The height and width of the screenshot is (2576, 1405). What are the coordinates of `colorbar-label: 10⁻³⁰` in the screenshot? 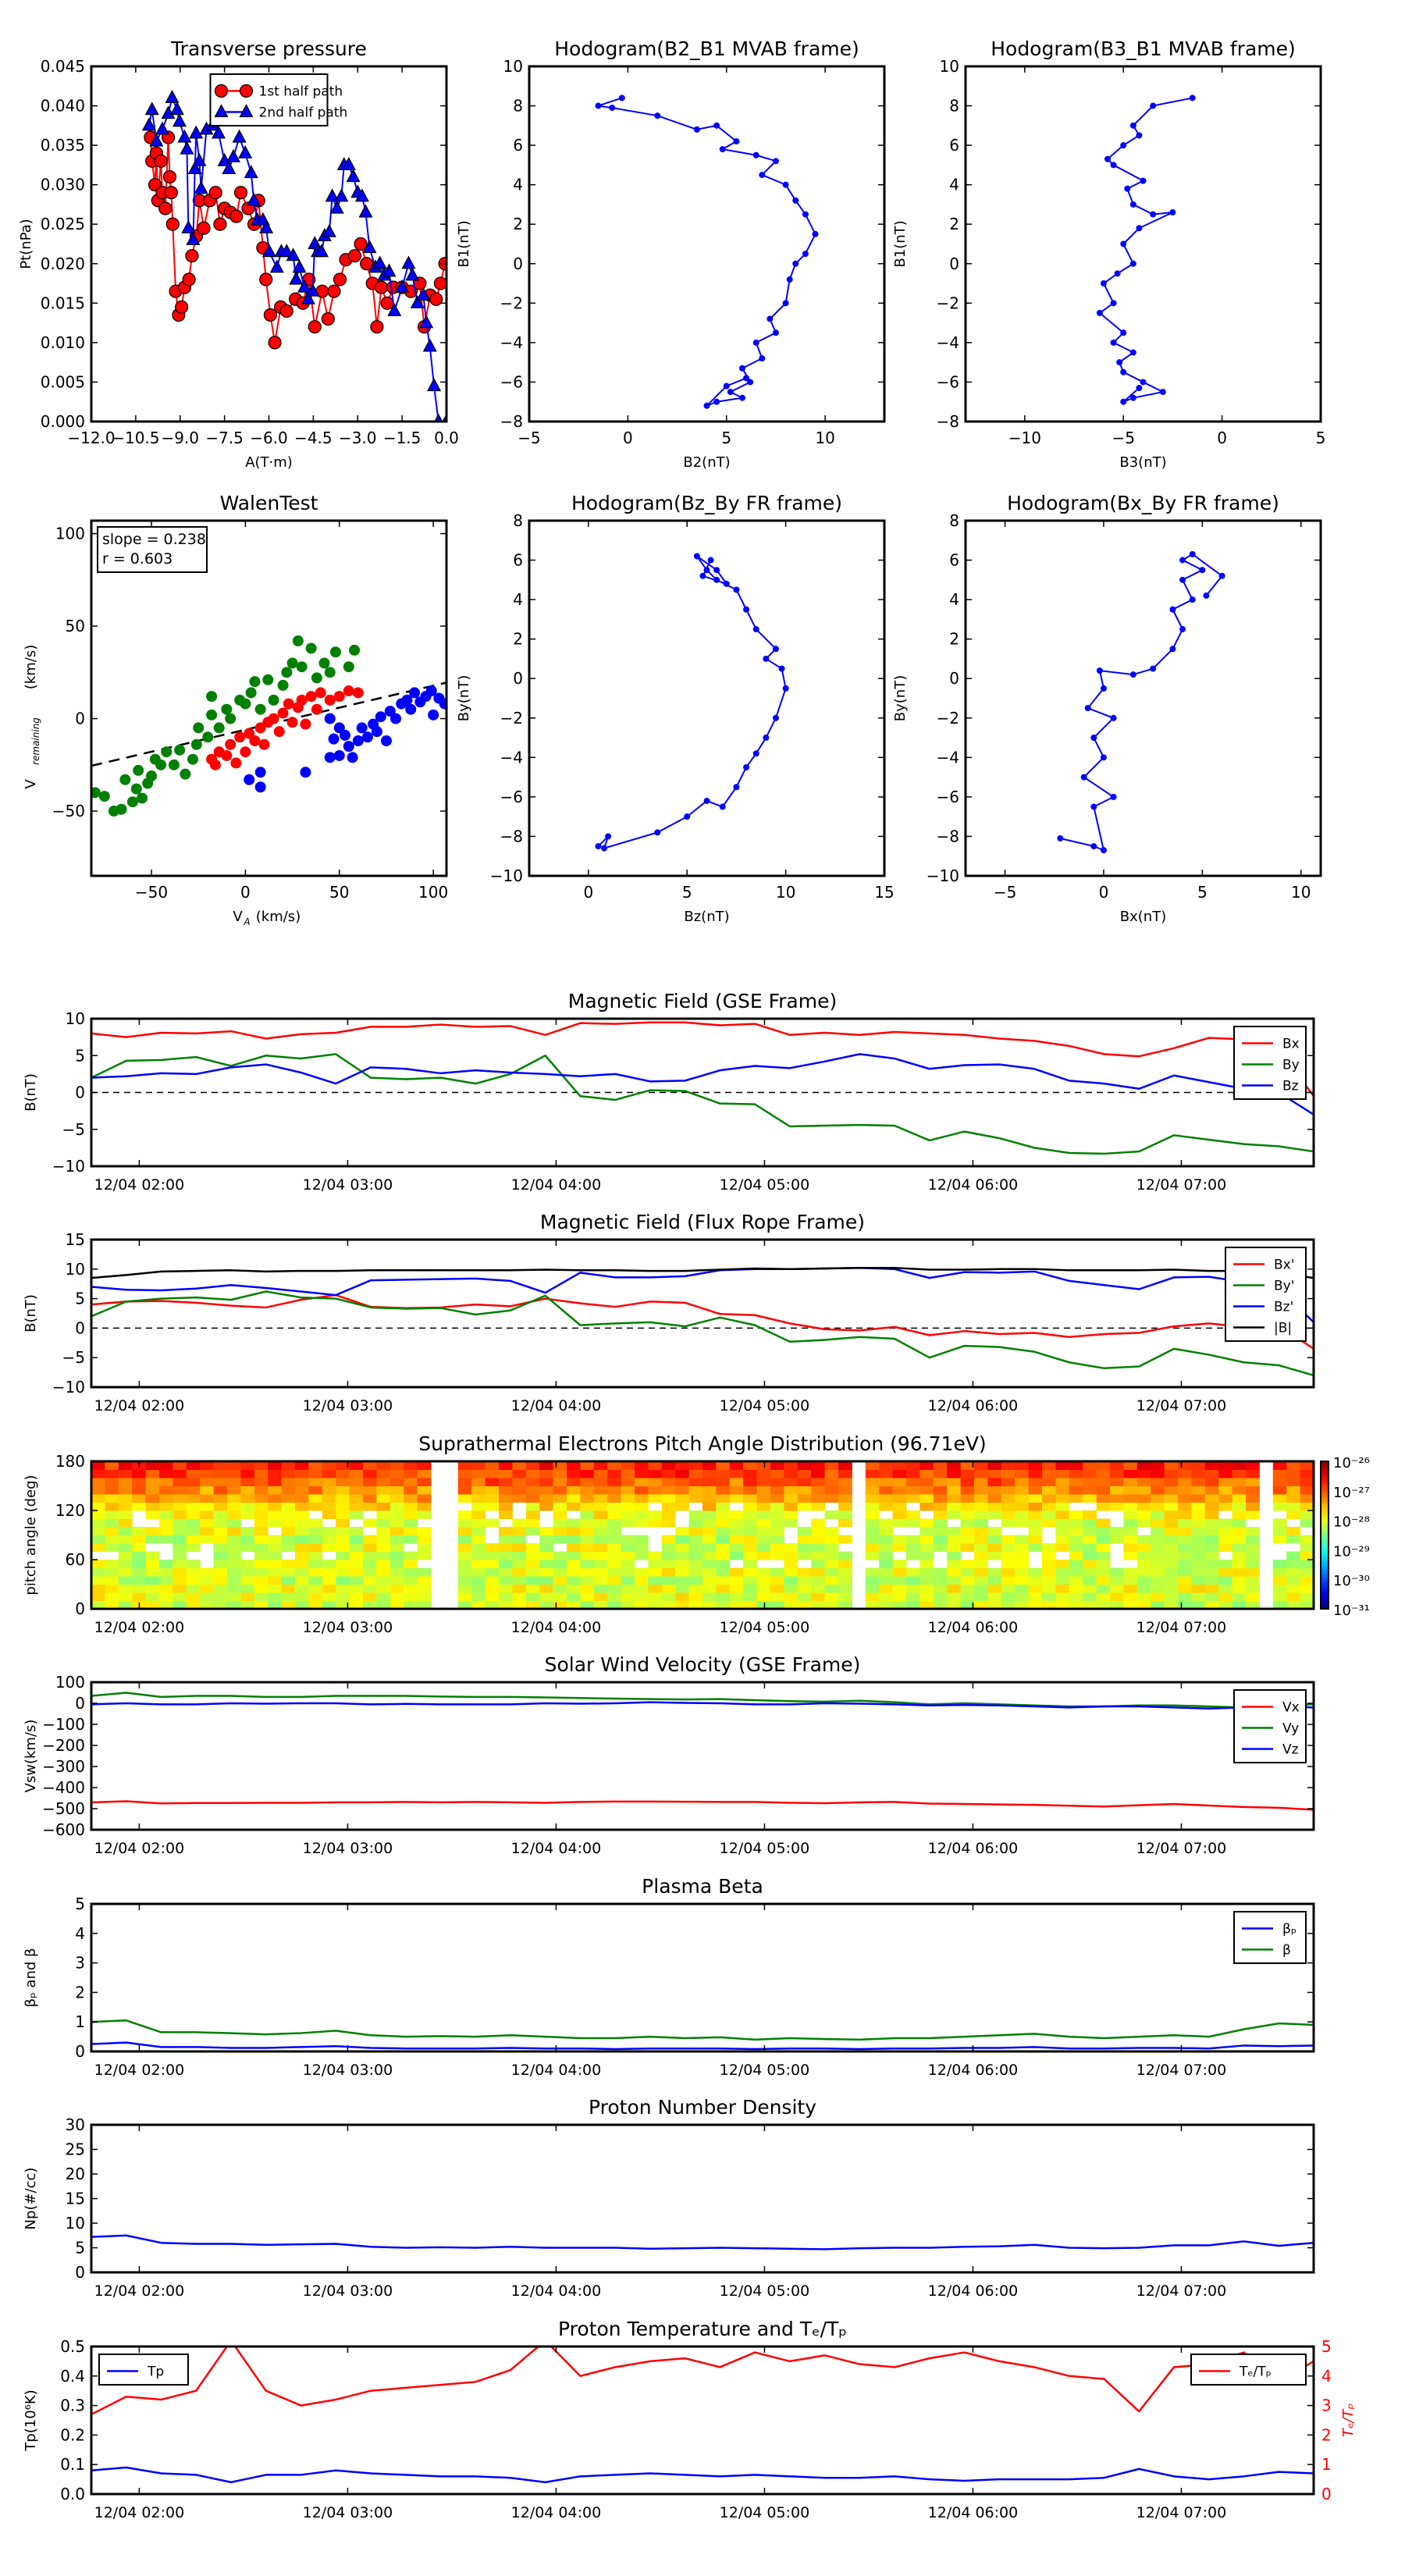 It's located at (1352, 1581).